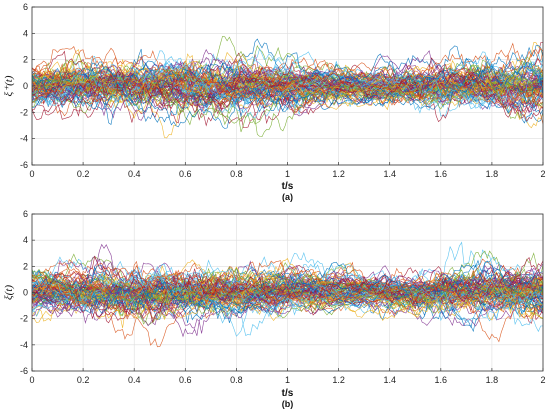  What do you see at coordinates (287, 197) in the screenshot?
I see `panel-caption: (a)` at bounding box center [287, 197].